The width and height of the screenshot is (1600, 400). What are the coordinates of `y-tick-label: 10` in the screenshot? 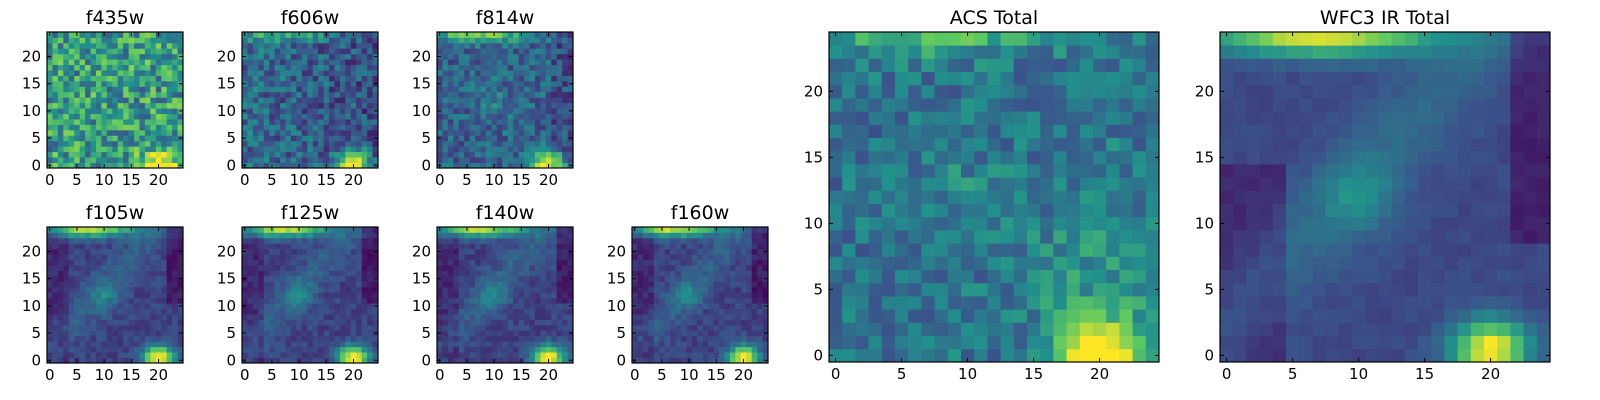 It's located at (31, 111).